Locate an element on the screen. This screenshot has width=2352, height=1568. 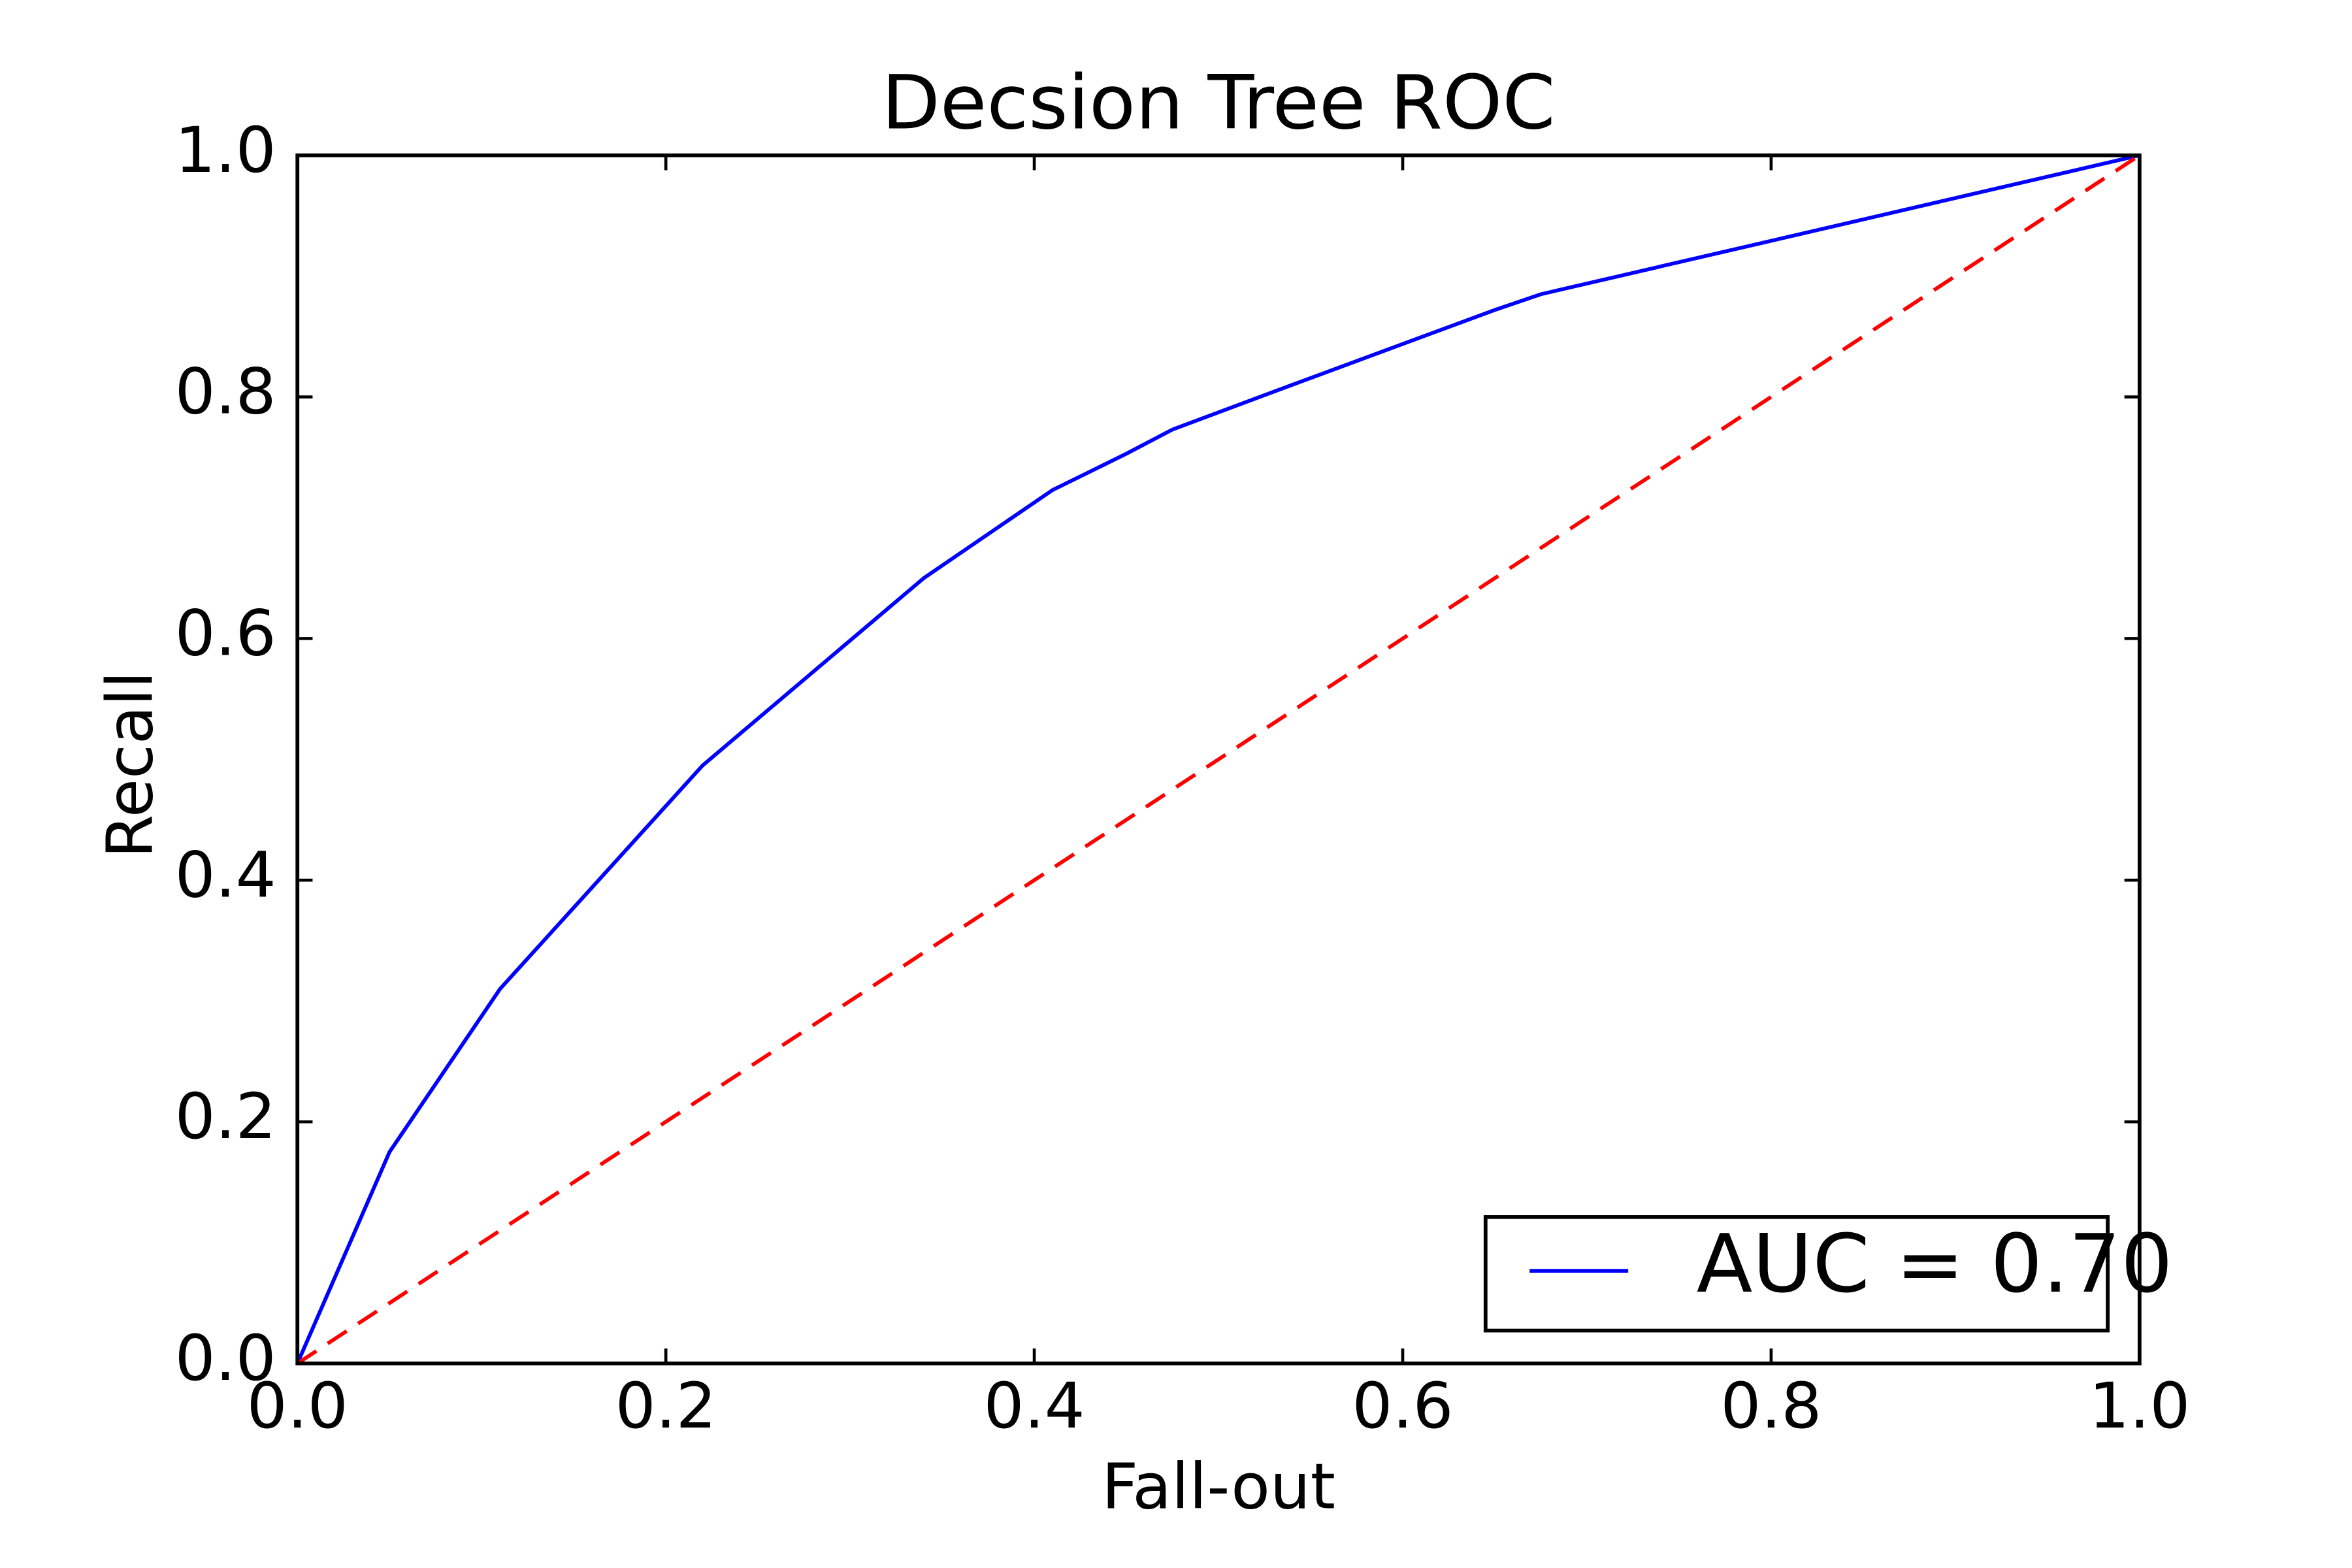
x-tick-label: 0.4 is located at coordinates (1034, 1406).